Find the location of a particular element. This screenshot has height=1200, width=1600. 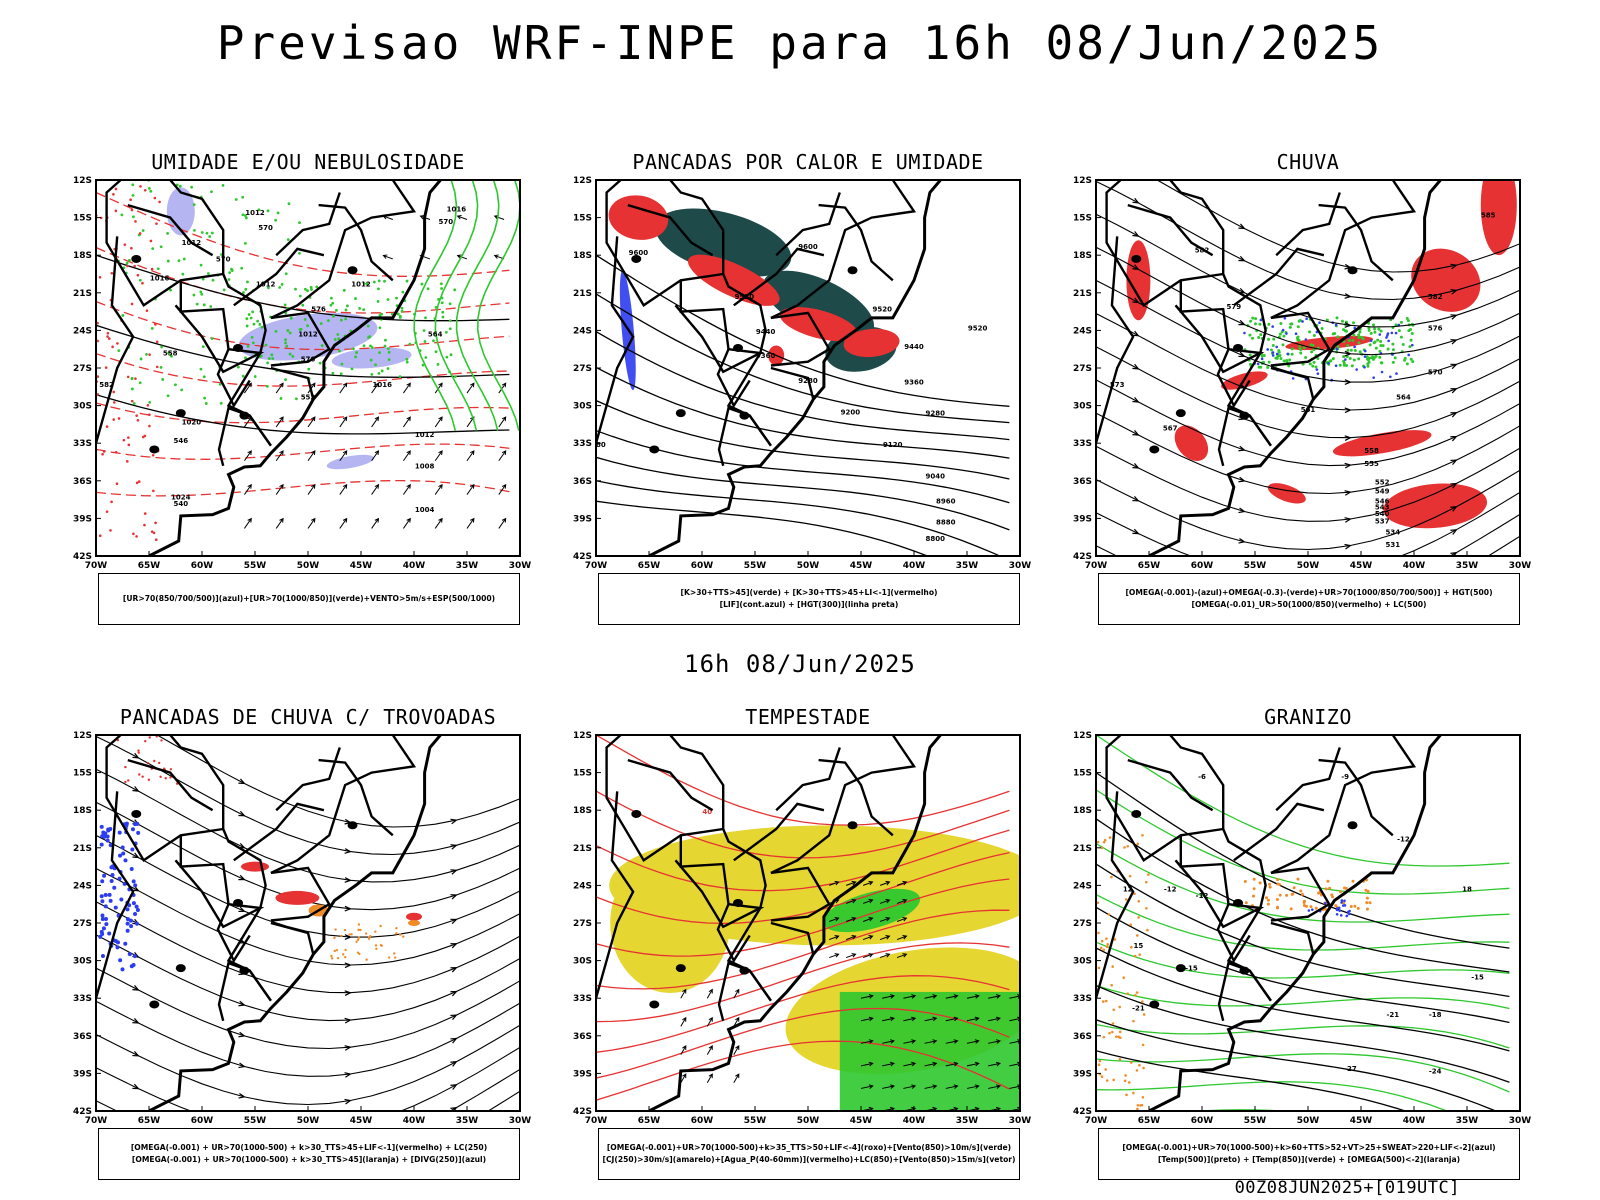

lon-label: 35W is located at coordinates (967, 566).